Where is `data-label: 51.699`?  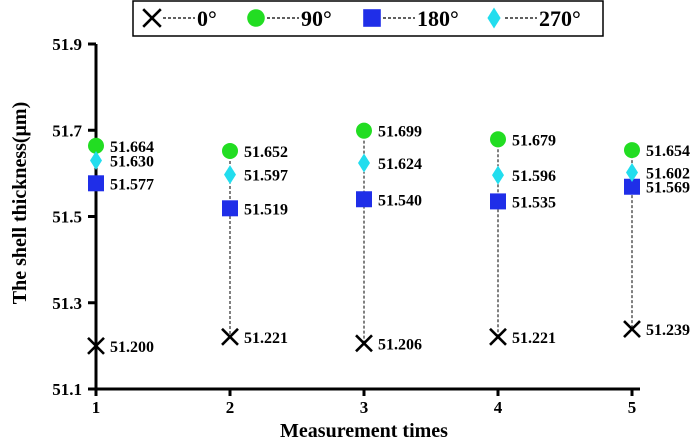
data-label: 51.699 is located at coordinates (400, 132).